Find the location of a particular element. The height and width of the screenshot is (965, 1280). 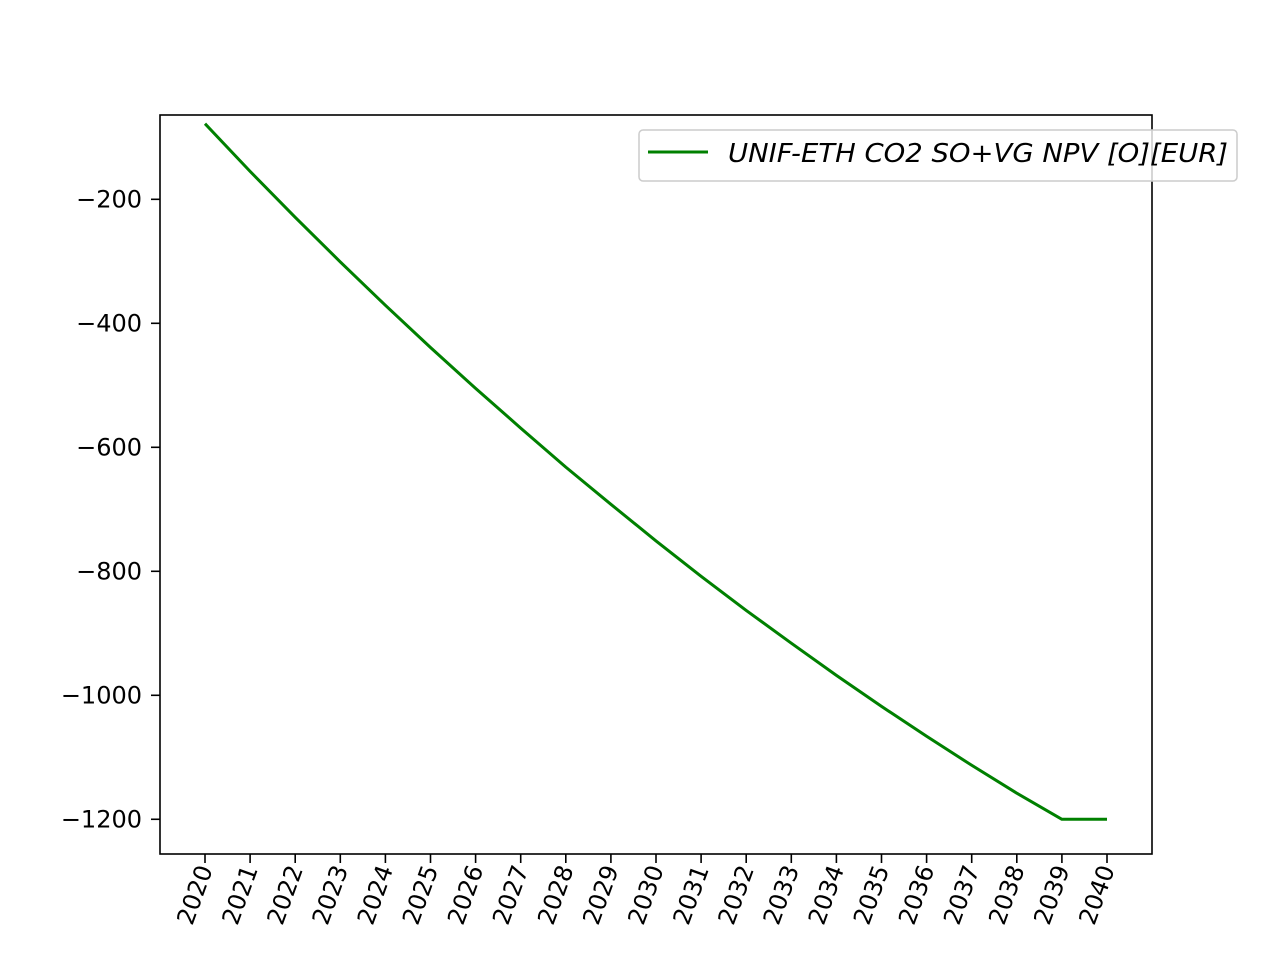

y-axis: −200 −400 −600 −800 −1000 −1200 is located at coordinates (110, 509).